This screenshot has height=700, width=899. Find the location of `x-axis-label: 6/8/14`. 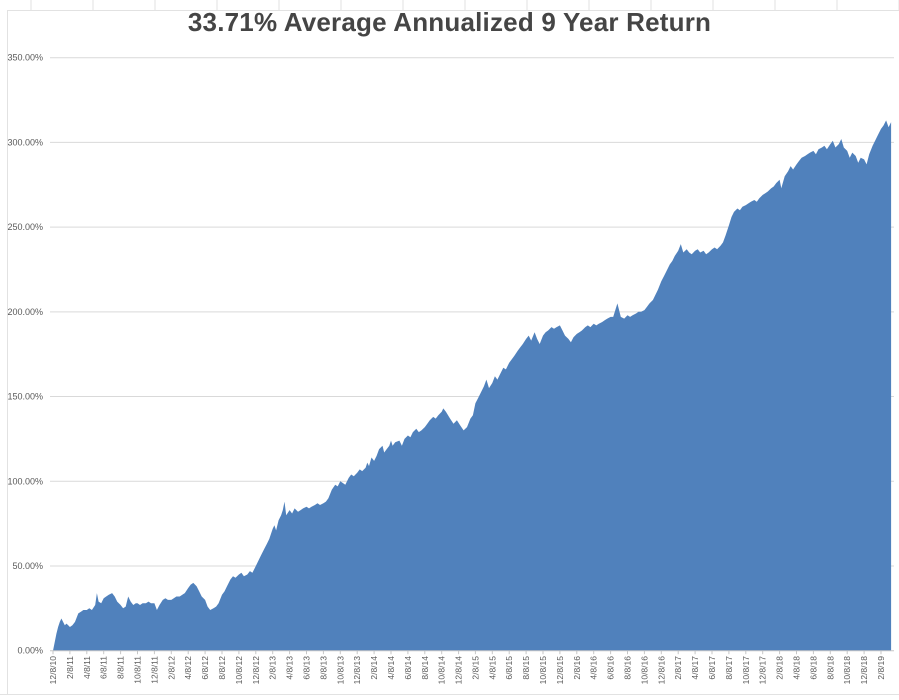

x-axis-label: 6/8/14 is located at coordinates (408, 668).